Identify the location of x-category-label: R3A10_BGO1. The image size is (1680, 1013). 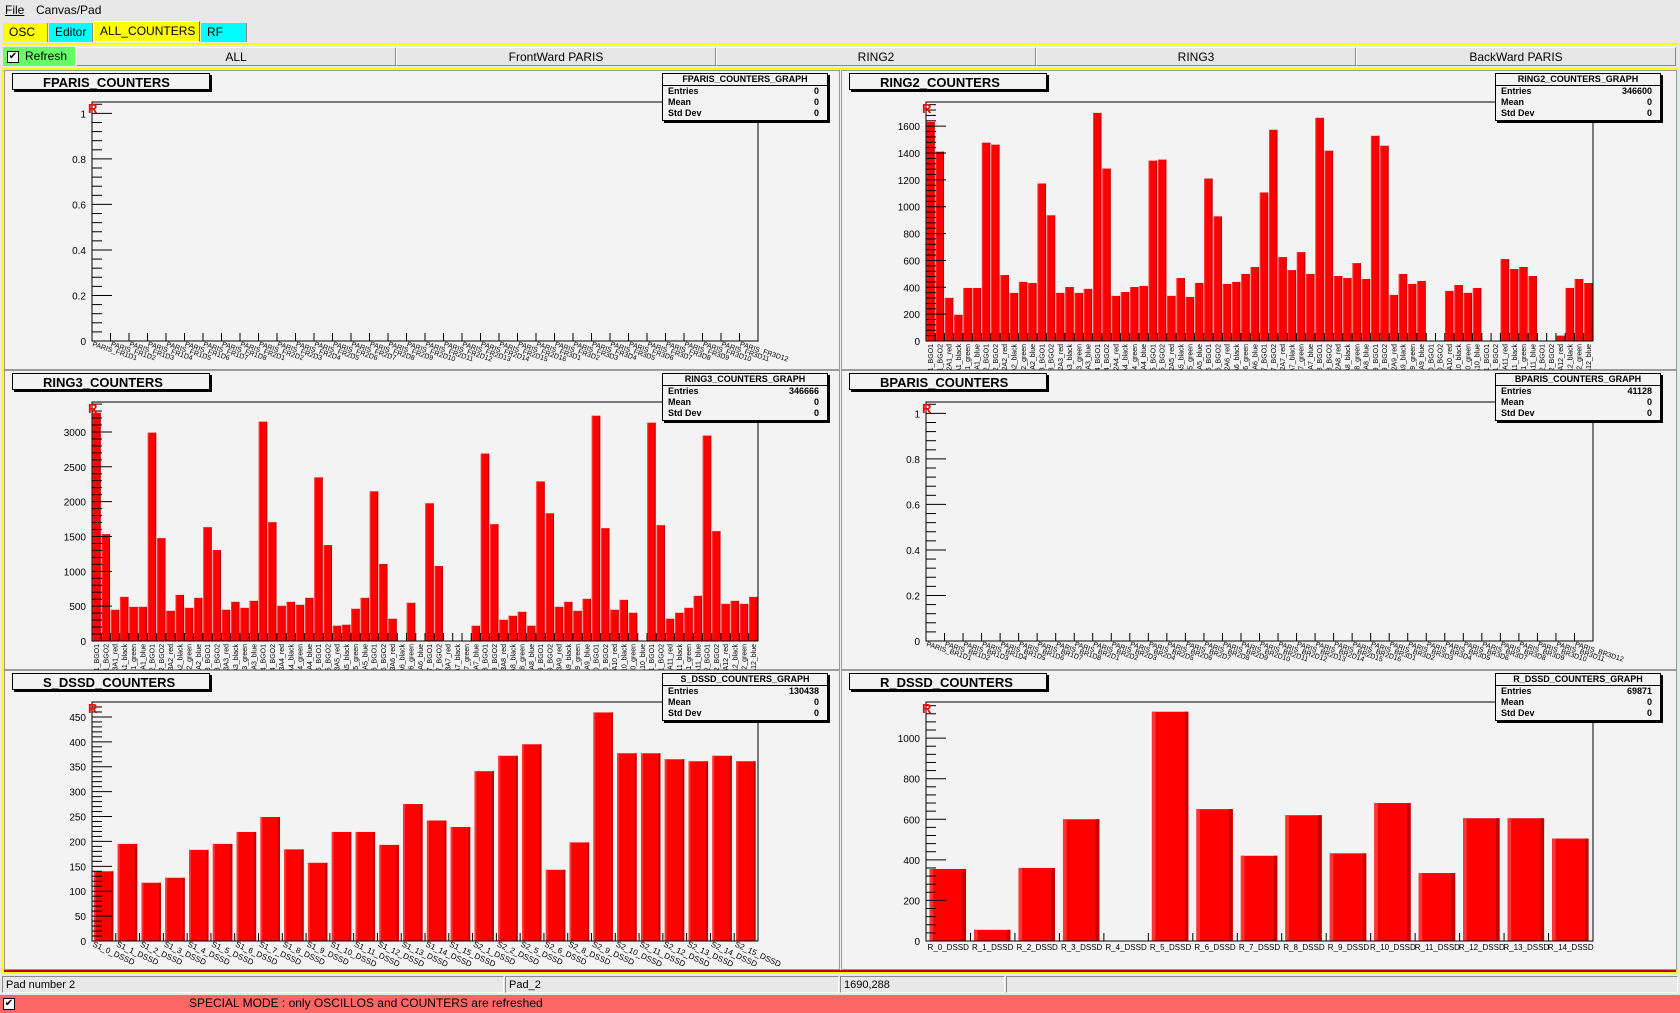
(597, 657).